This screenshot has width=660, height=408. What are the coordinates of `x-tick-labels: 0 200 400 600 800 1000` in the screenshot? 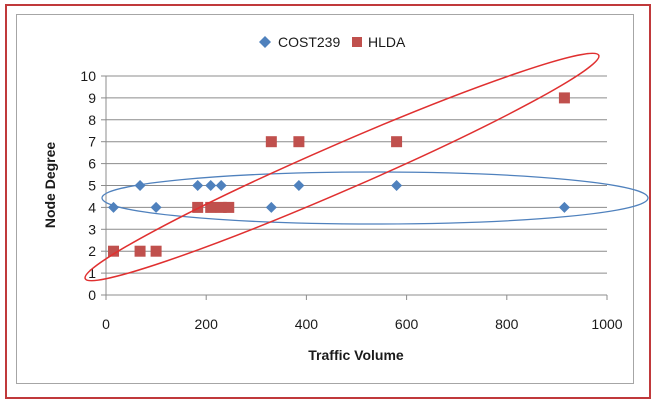 It's located at (362, 324).